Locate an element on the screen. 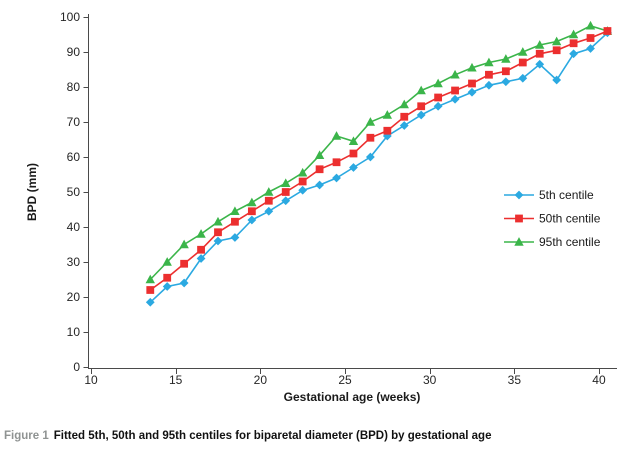 The height and width of the screenshot is (449, 635). legend-label: 5th centile is located at coordinates (566, 195).